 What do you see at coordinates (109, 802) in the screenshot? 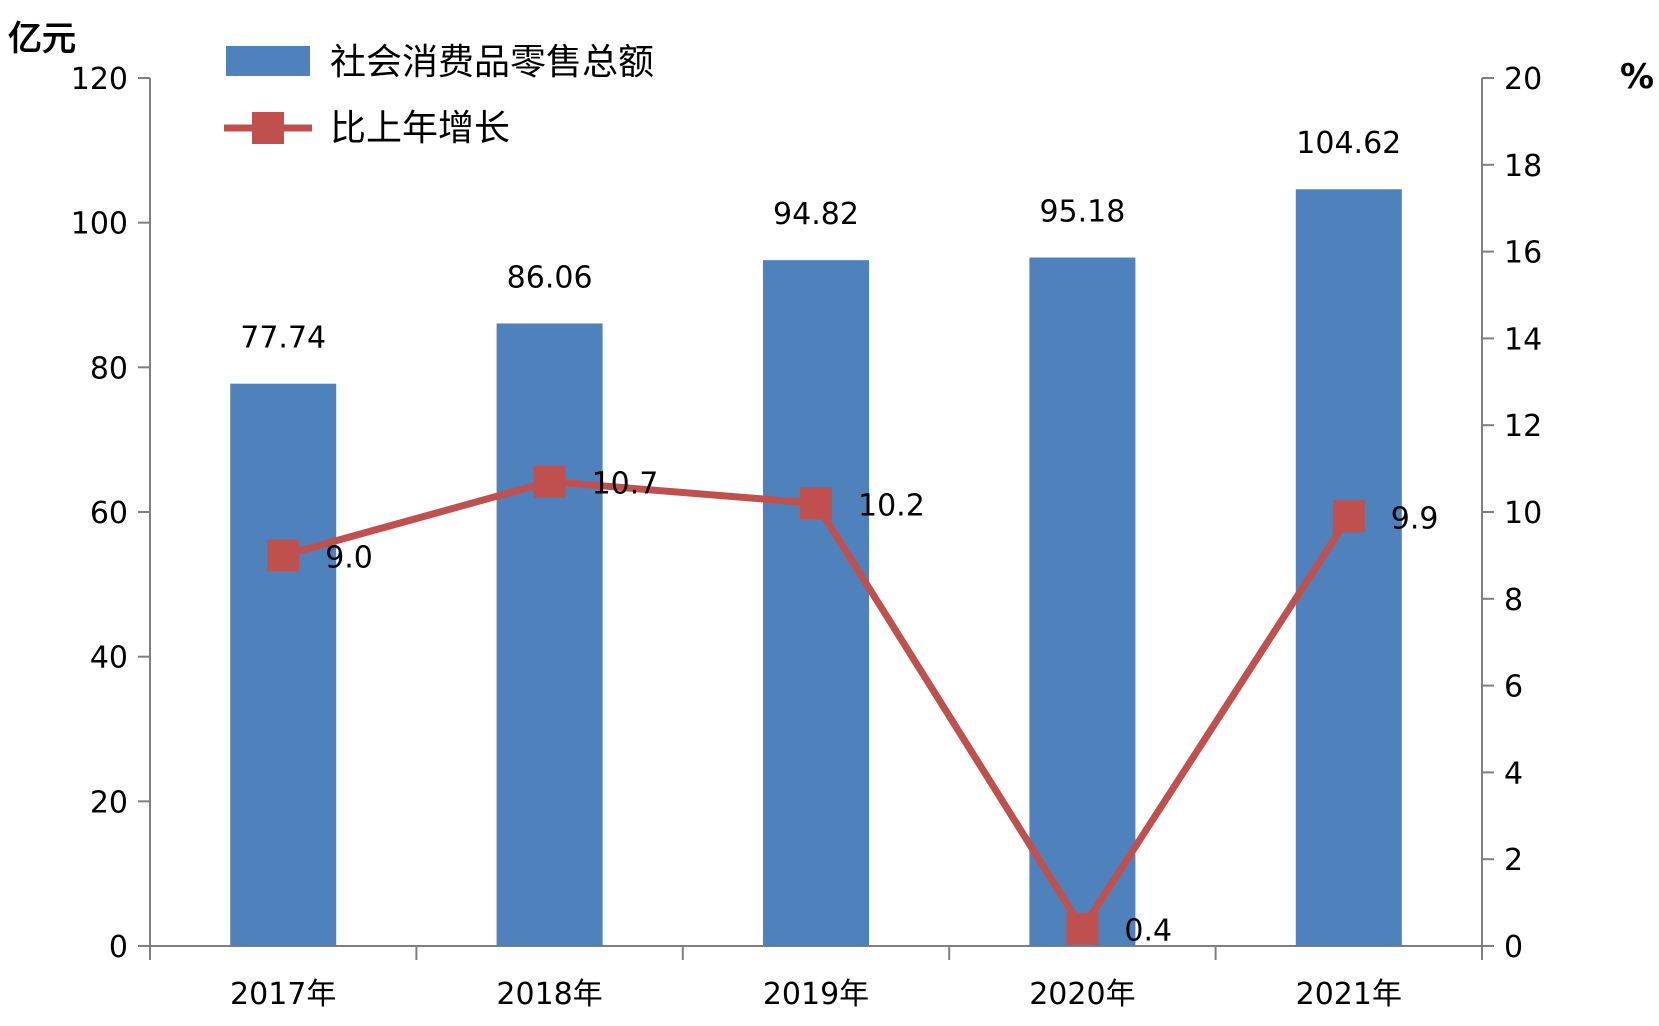
I see `left-tick-label: 20` at bounding box center [109, 802].